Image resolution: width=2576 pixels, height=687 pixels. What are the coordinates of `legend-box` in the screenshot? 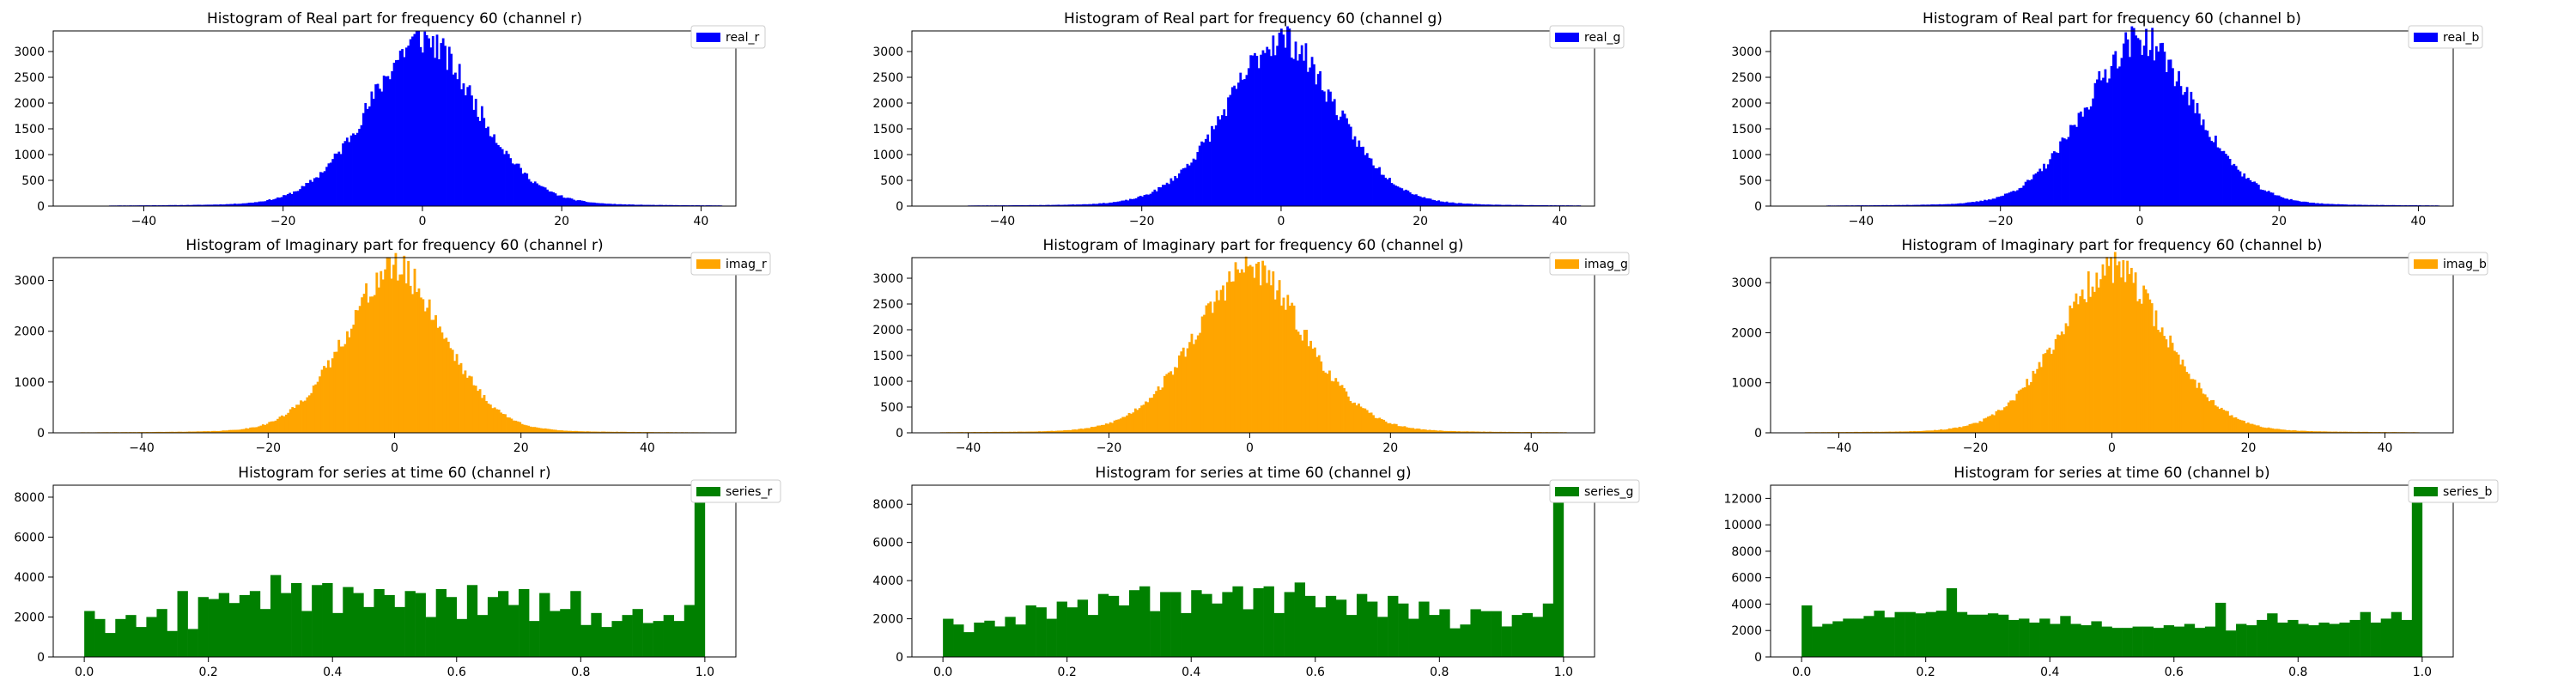 It's located at (1587, 37).